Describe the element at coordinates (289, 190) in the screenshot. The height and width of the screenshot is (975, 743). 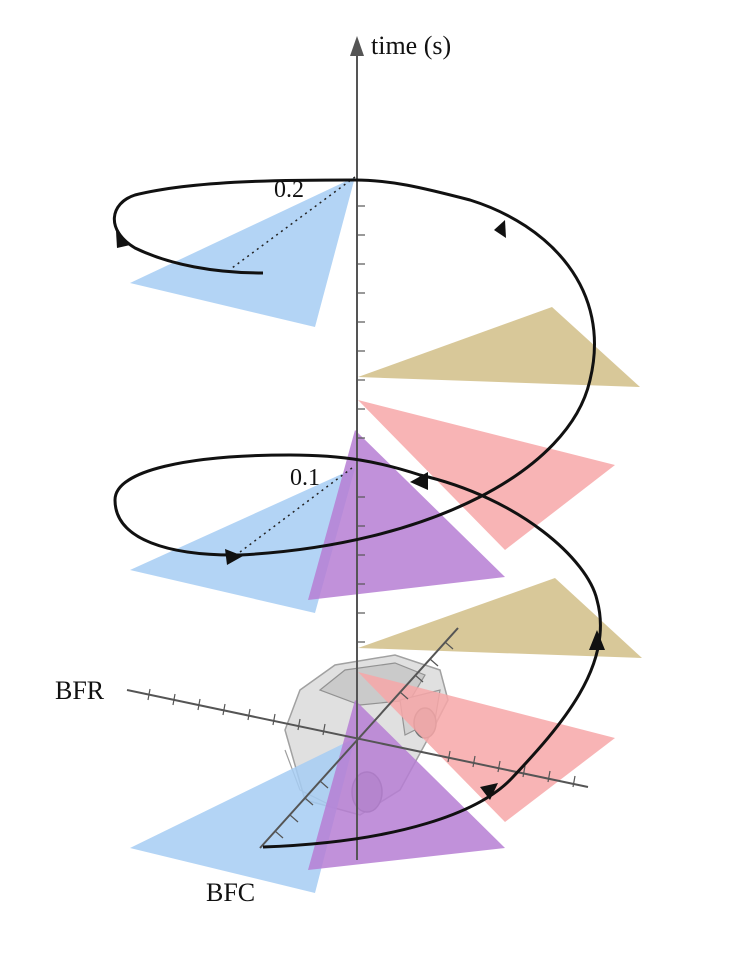
I see `tick-label-02: 0.2` at that location.